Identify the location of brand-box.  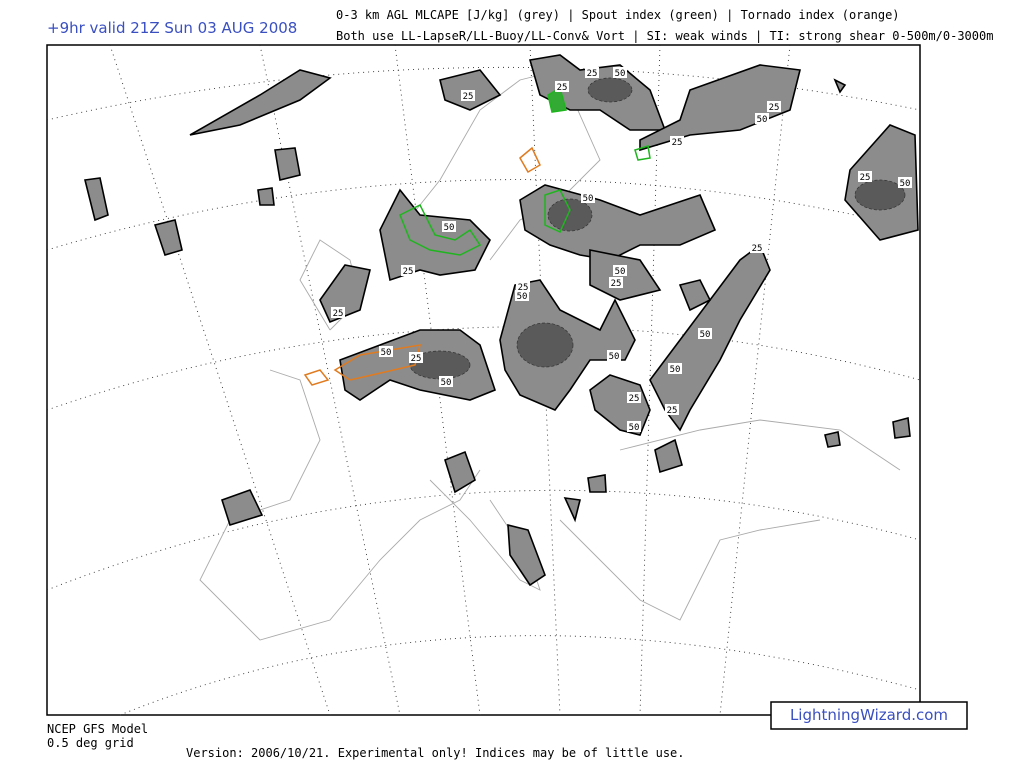
(869, 715).